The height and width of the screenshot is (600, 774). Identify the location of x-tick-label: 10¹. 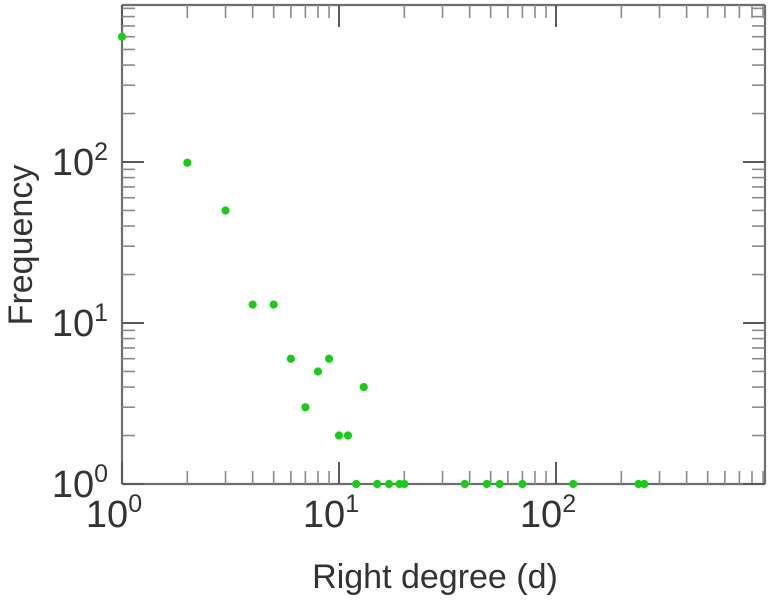
(331, 513).